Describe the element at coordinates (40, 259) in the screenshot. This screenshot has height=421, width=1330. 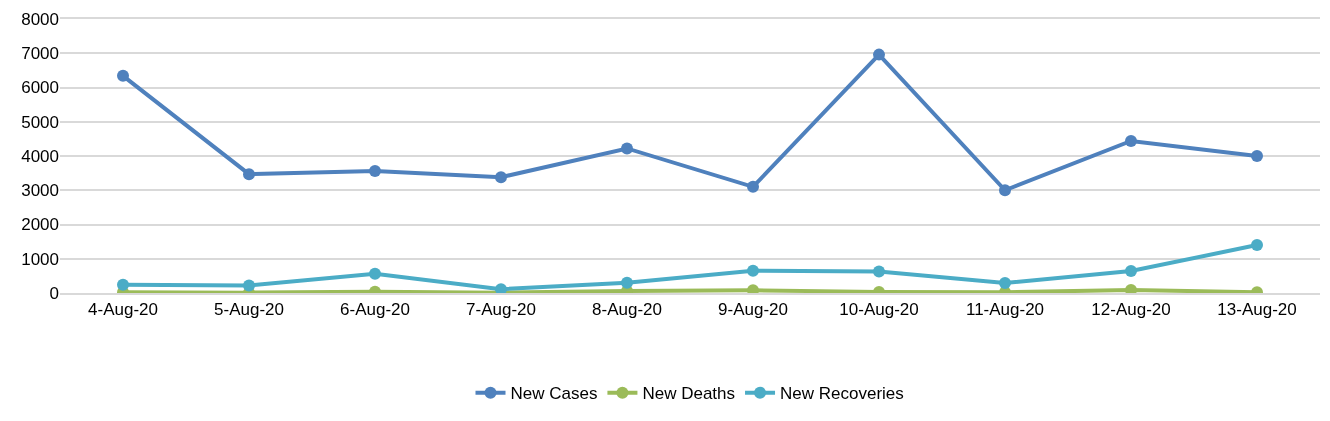
I see `y-tick-label: 1000` at that location.